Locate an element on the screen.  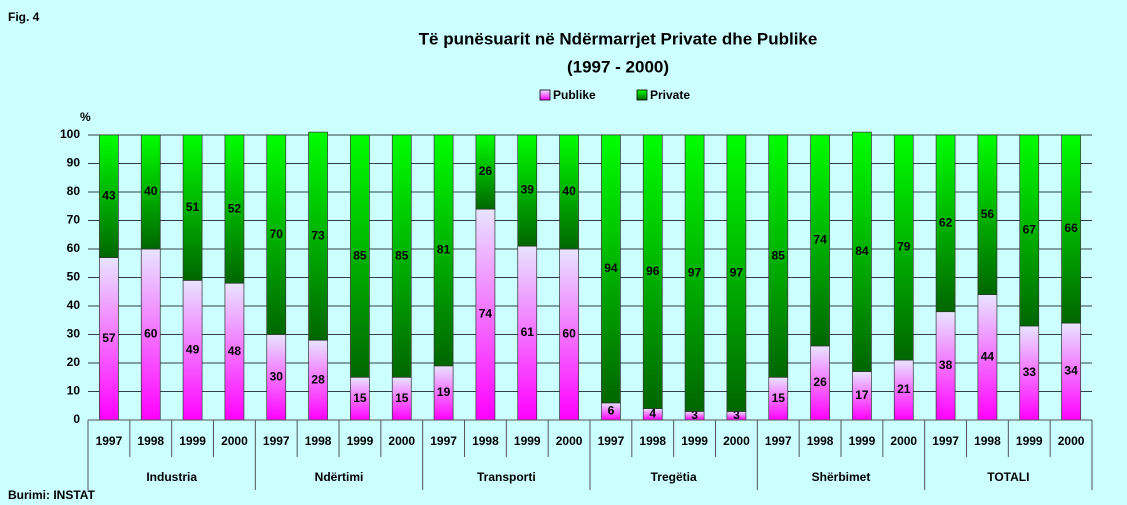
group-label: Industria is located at coordinates (171, 477).